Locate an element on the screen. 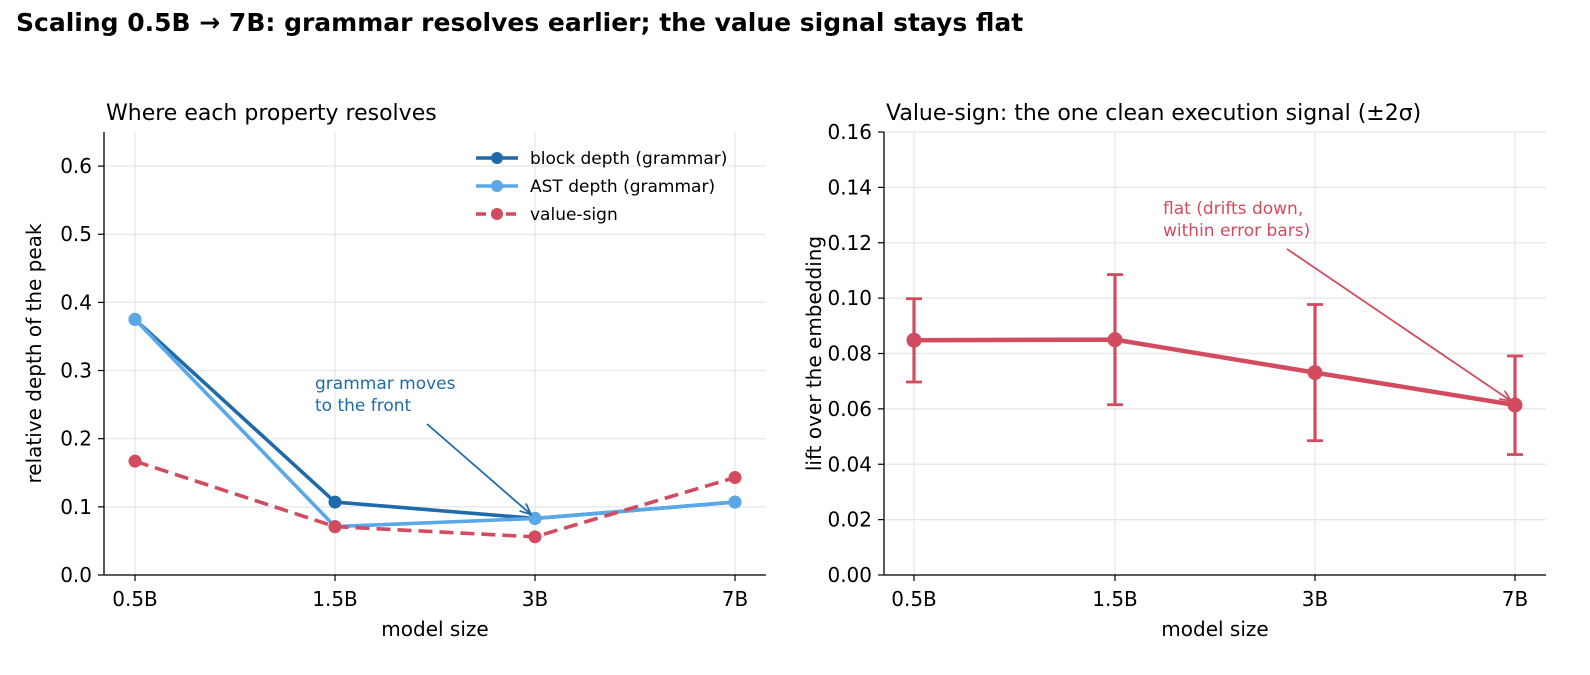  panel-title: Where each property resolves is located at coordinates (271, 113).